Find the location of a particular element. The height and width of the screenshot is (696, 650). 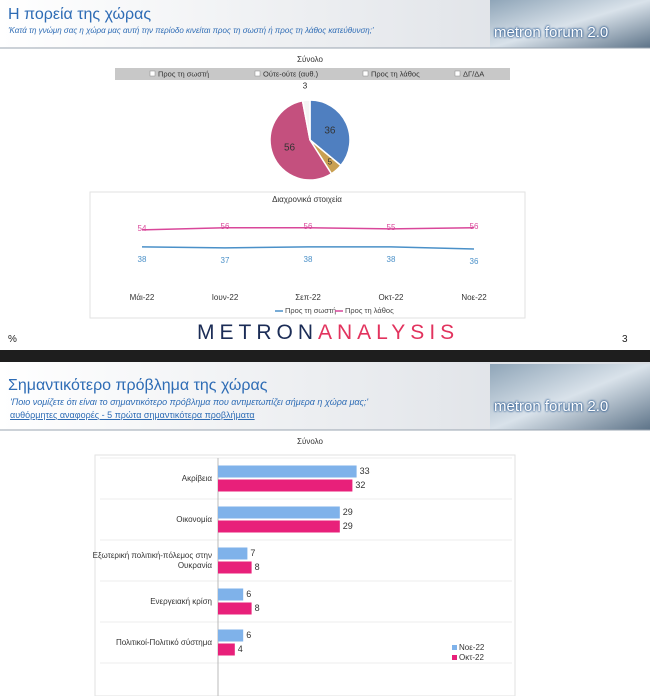

chart-title: Διαχρονικά στοιχεία is located at coordinates (307, 199).